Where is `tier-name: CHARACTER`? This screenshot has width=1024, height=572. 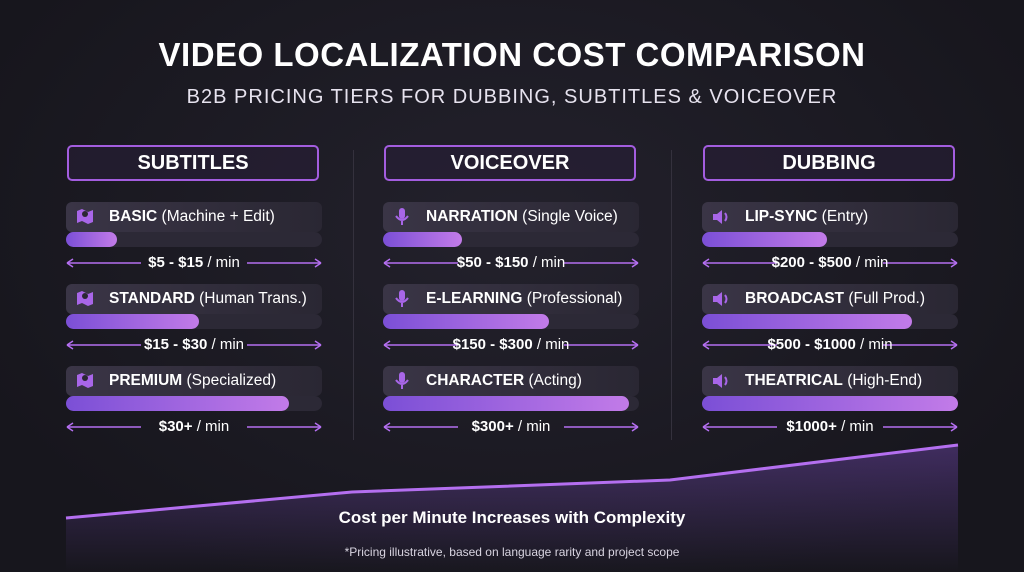 tier-name: CHARACTER is located at coordinates (475, 380).